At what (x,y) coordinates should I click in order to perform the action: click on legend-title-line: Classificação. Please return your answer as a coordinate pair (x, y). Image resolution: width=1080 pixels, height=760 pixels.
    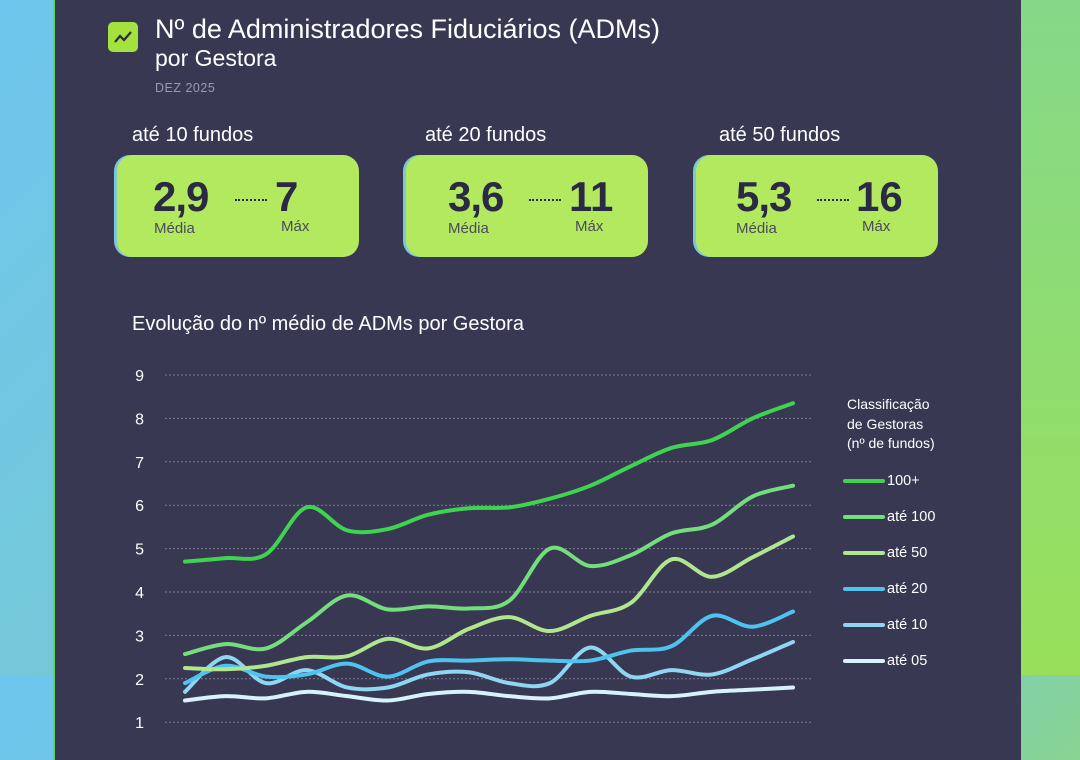
    Looking at the image, I should click on (888, 404).